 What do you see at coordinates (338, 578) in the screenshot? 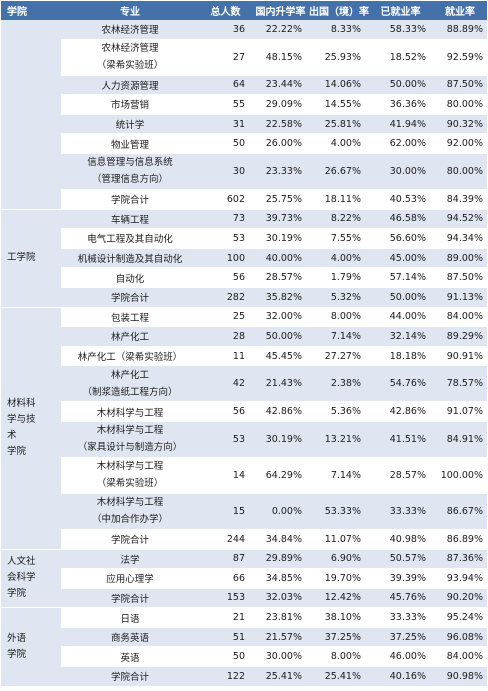
I see `abroad-rate-cell: 19.70%` at bounding box center [338, 578].